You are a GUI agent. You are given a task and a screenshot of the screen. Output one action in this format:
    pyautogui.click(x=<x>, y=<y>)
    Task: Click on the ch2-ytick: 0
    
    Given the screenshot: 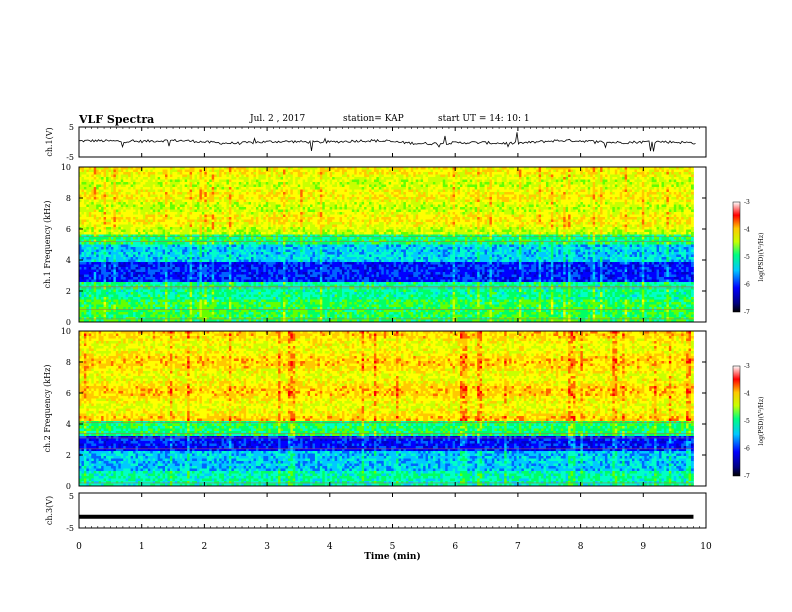 What is the action you would take?
    pyautogui.click(x=68, y=486)
    